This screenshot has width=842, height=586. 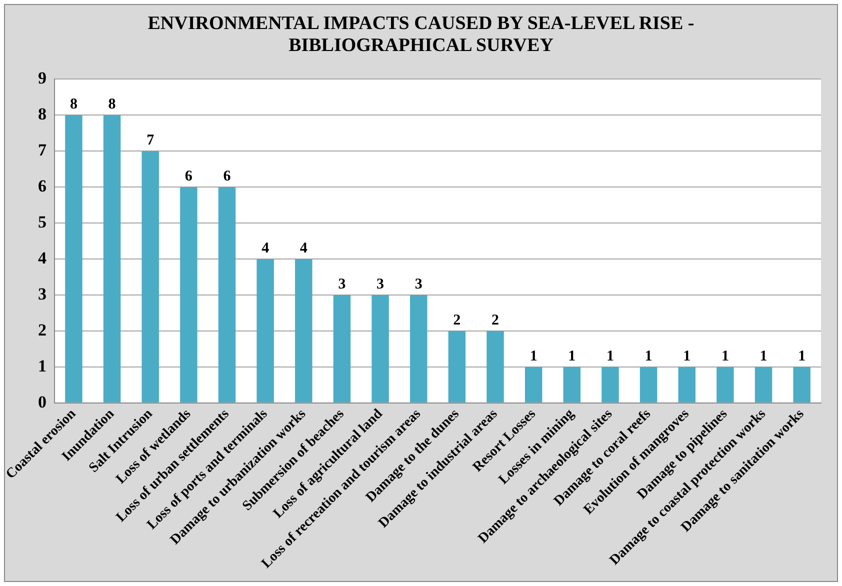 I want to click on y-tick-label: 9, so click(x=42, y=78).